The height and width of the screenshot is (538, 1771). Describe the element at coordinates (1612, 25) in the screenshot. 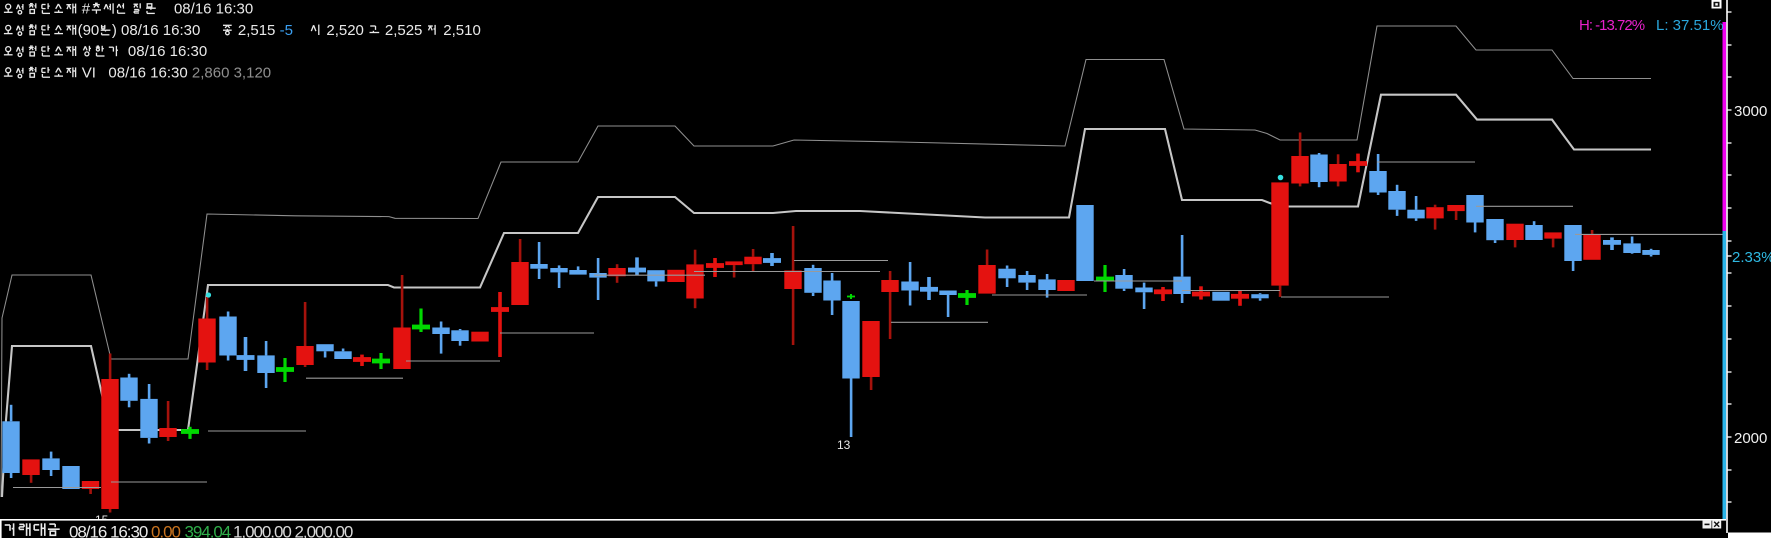

I see `svg-text: H: -13.72%` at that location.